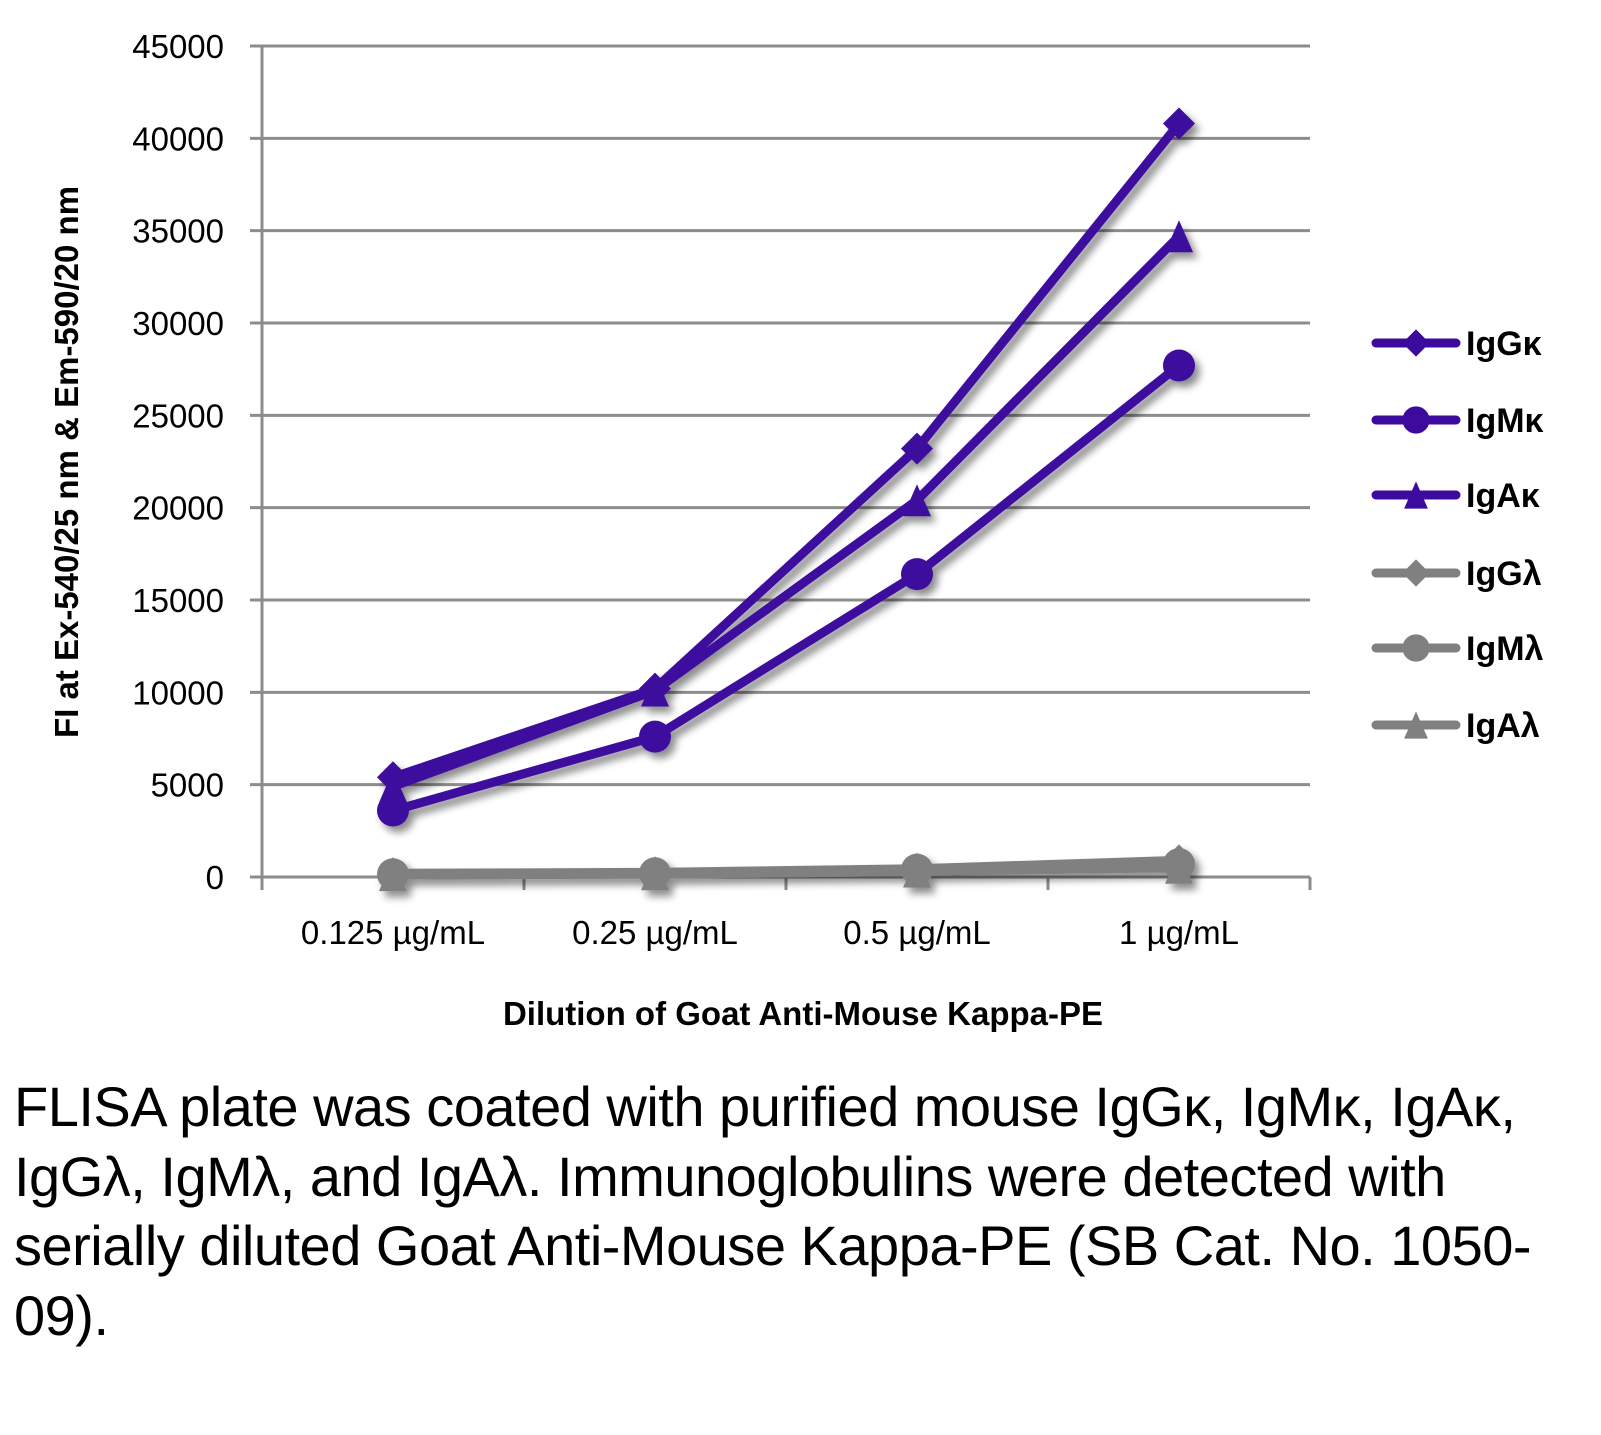  Describe the element at coordinates (178, 415) in the screenshot. I see `y-tick-label: 25000` at that location.